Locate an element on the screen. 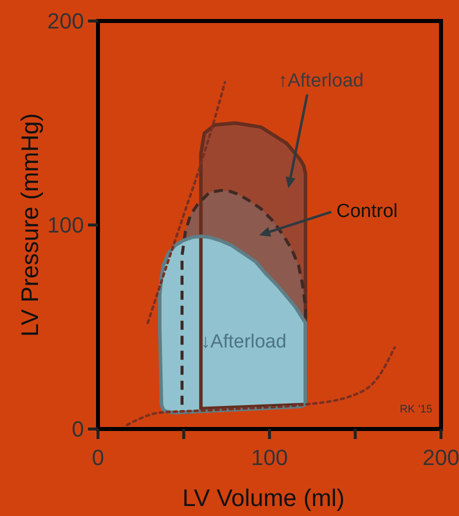 Image resolution: width=459 pixels, height=516 pixels. x-tick-label: 200 is located at coordinates (440, 457).